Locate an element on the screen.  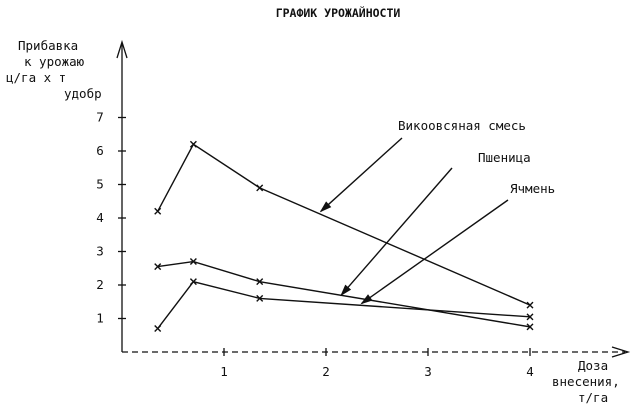
x-tick-label-2: 2 is located at coordinates (326, 371).